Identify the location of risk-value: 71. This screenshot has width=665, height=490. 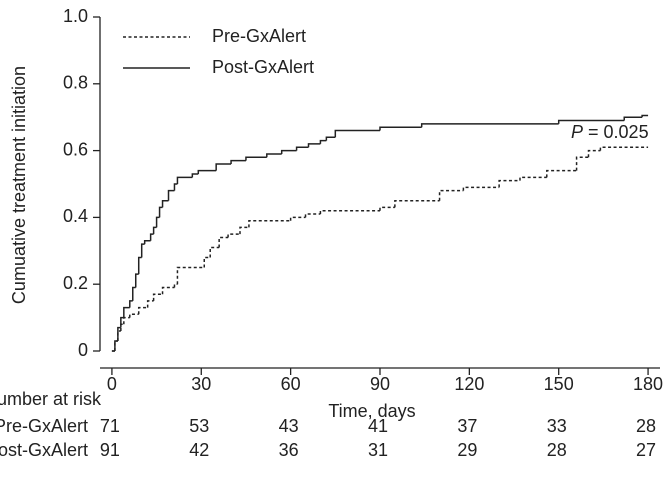
(110, 426).